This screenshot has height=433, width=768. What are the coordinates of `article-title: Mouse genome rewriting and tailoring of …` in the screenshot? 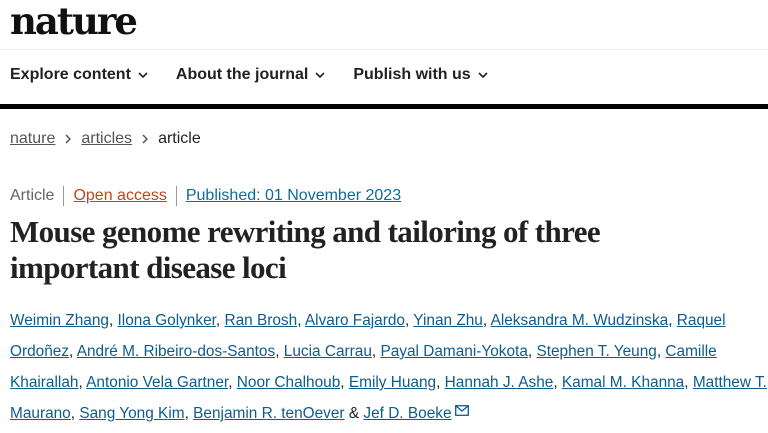 It's located at (305, 249).